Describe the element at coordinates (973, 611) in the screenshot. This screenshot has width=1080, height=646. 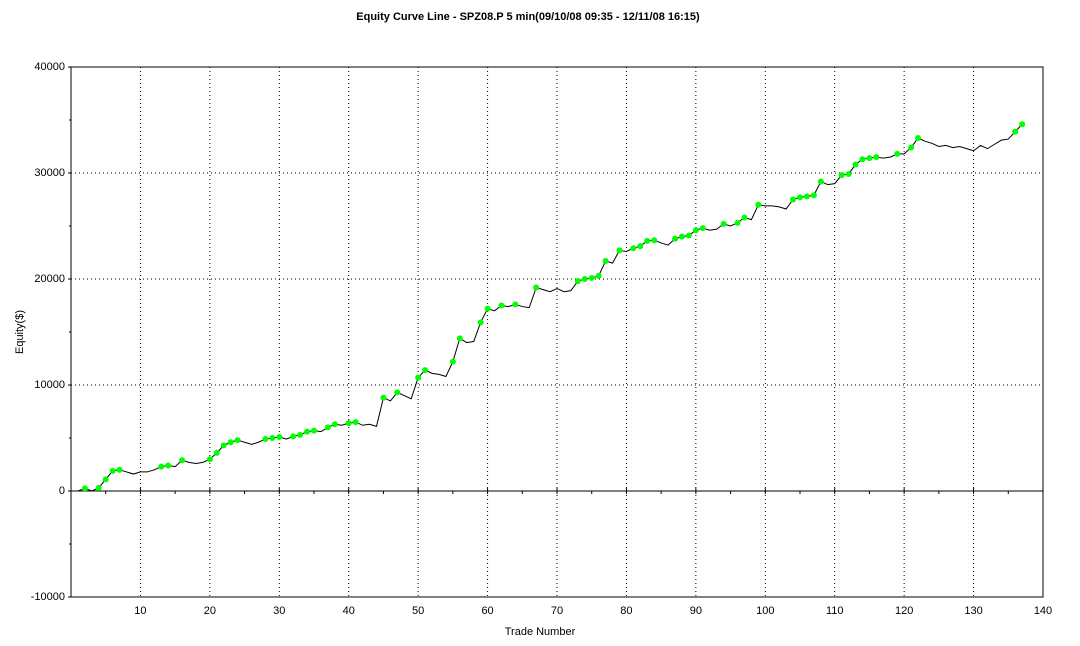
I see `x-tick-label: 130` at that location.